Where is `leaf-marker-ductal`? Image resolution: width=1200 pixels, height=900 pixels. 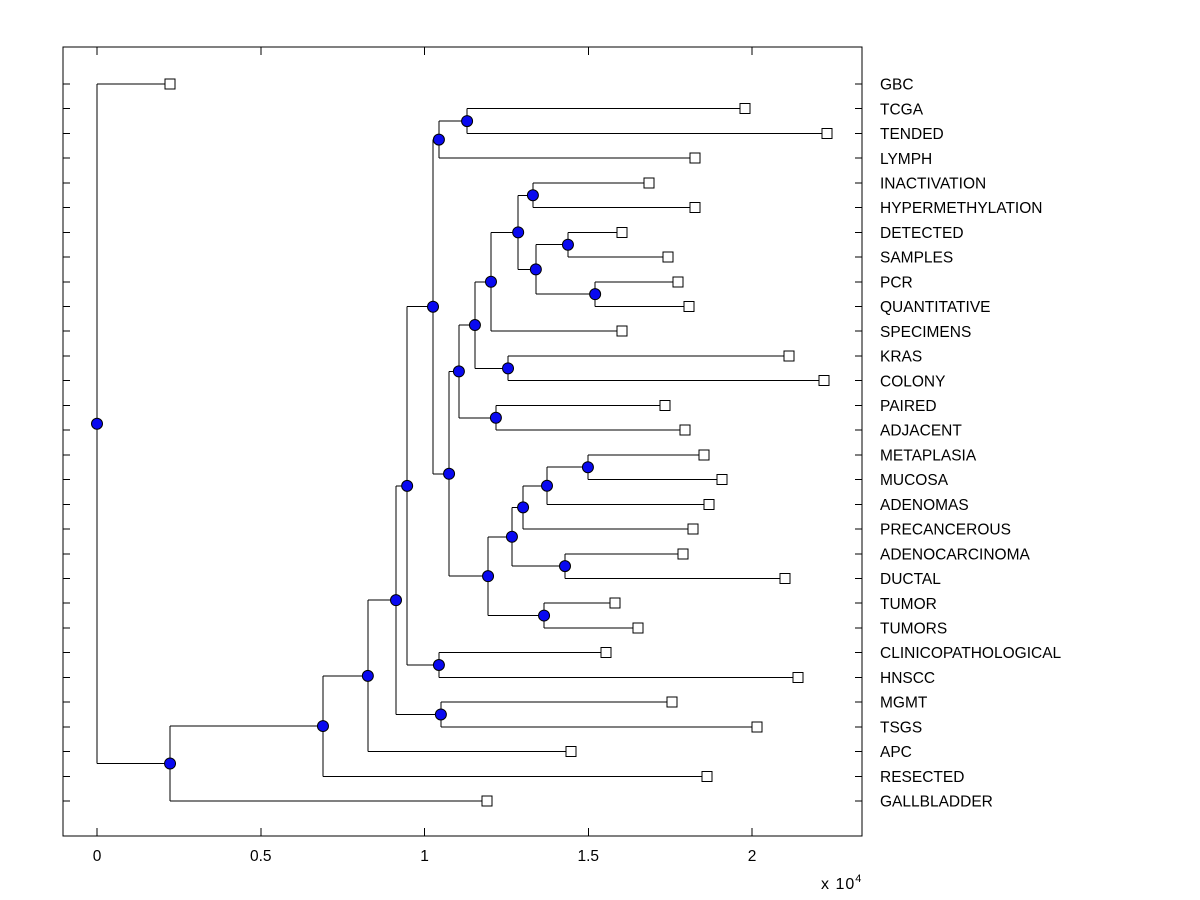 leaf-marker-ductal is located at coordinates (785, 578).